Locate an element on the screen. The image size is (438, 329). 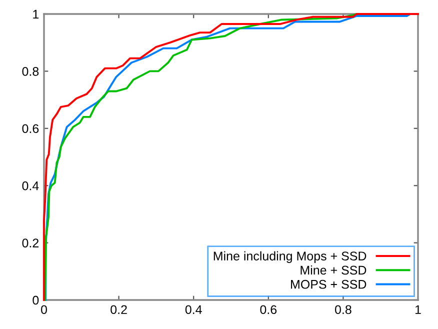
y-tick-label: 0.8 is located at coordinates (30, 71).